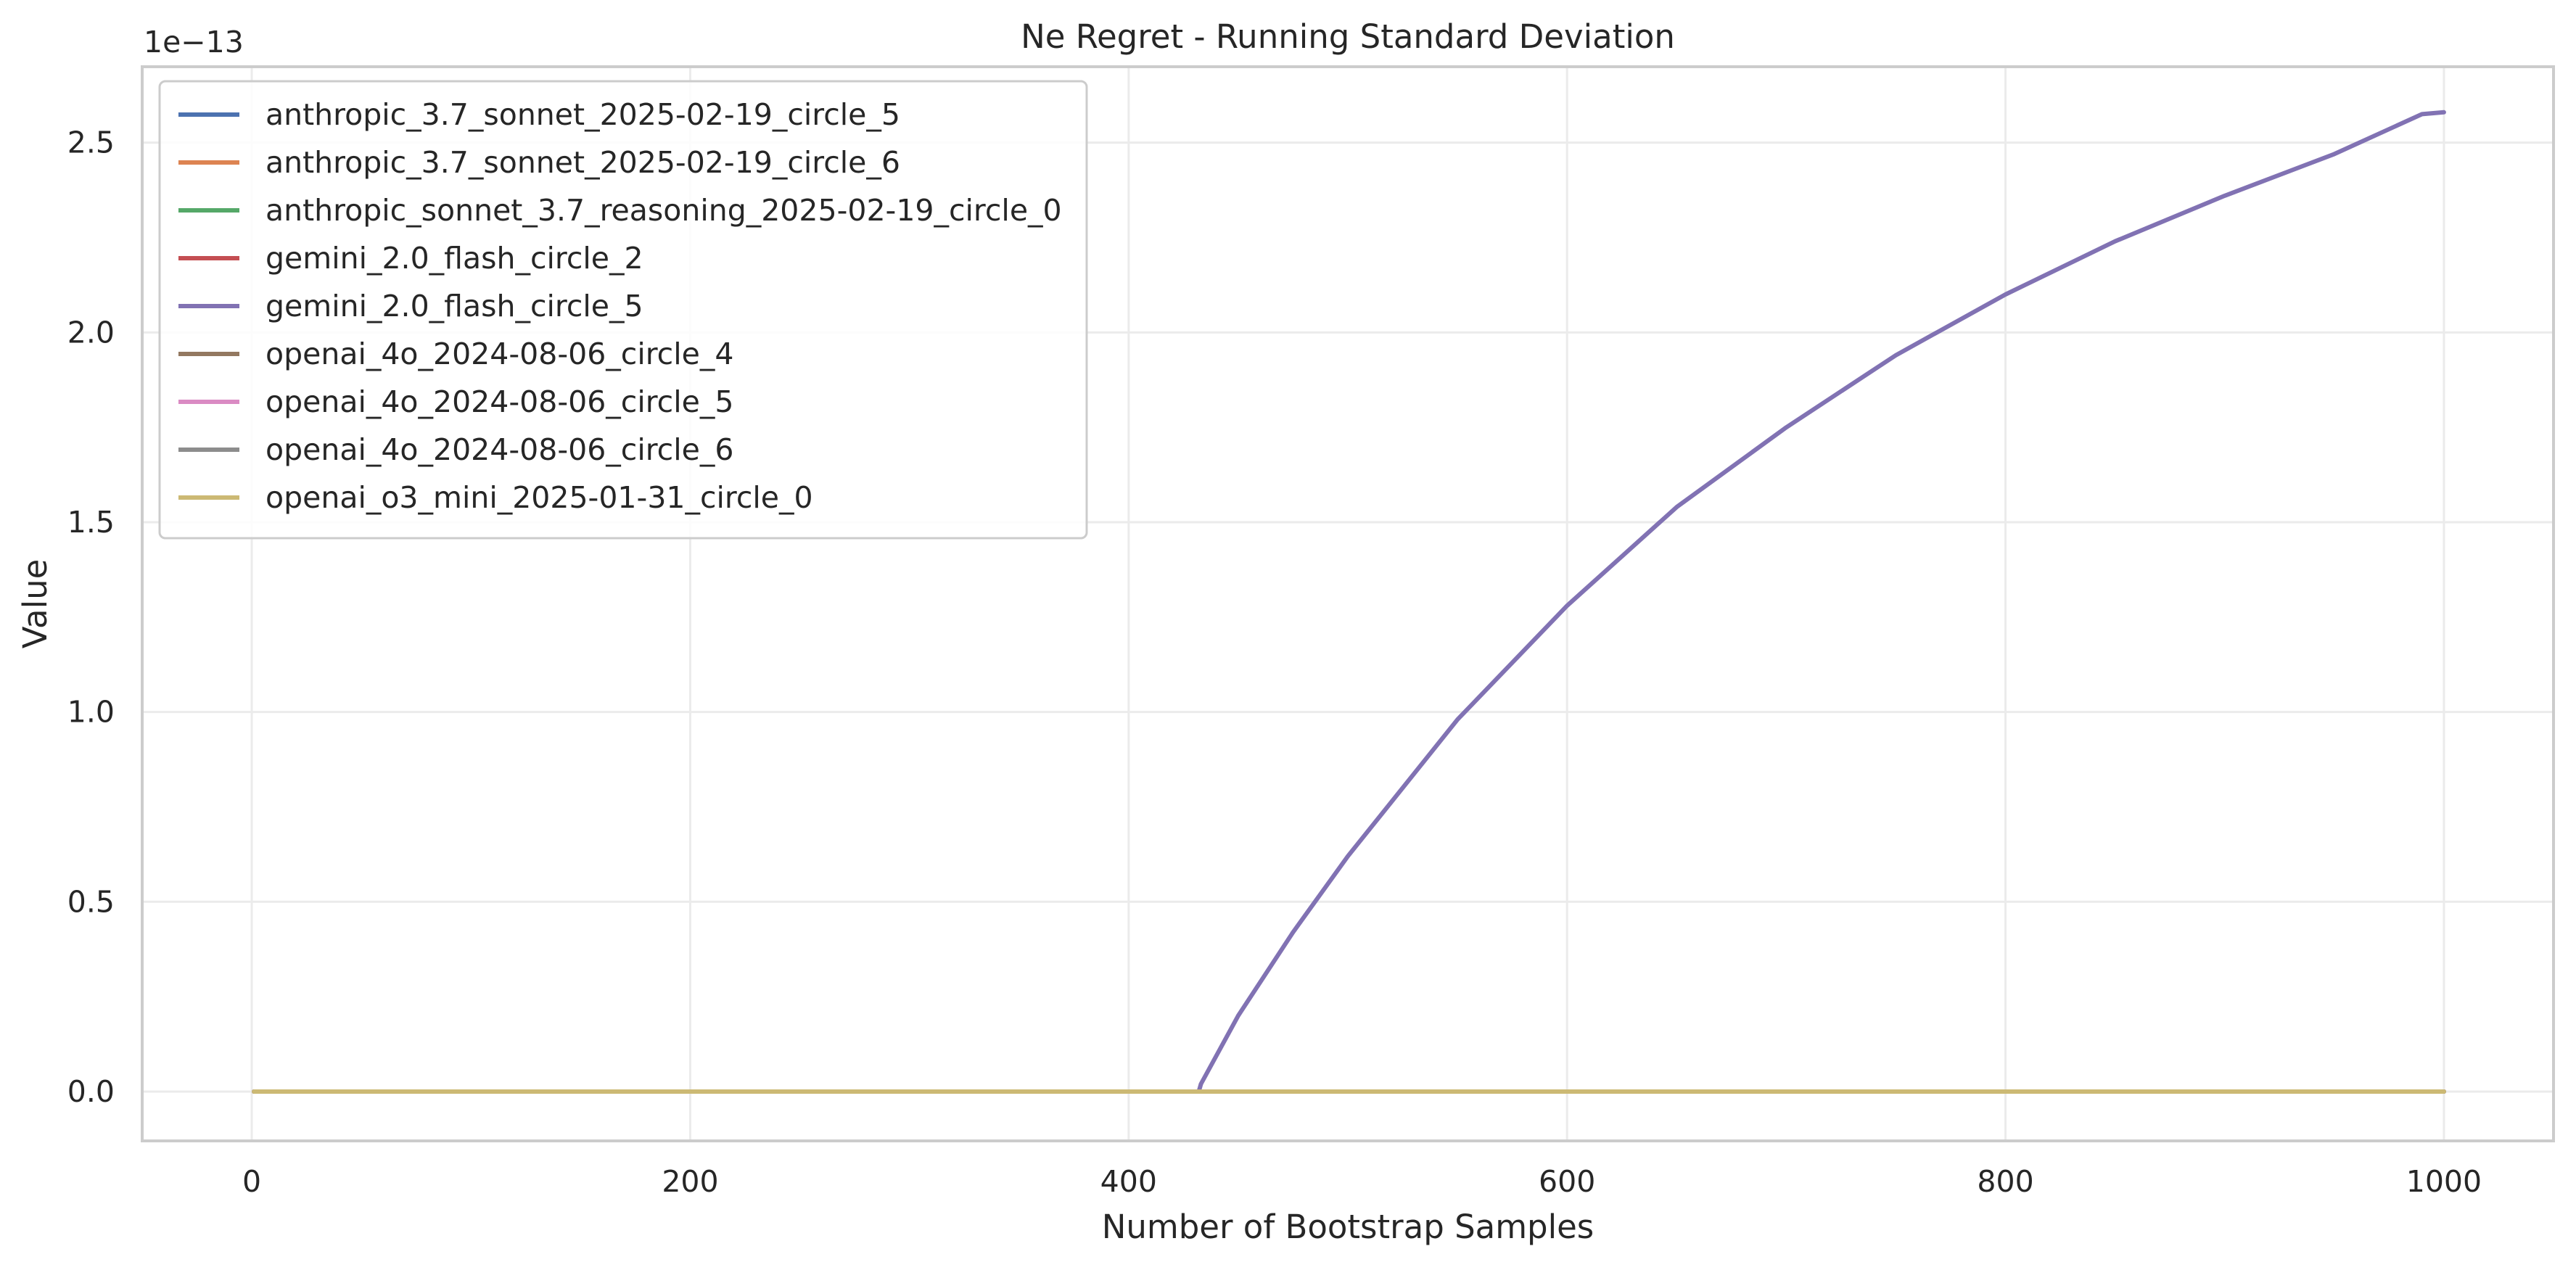 The height and width of the screenshot is (1270, 2576). What do you see at coordinates (690, 1181) in the screenshot?
I see `x-tick-label: 200` at bounding box center [690, 1181].